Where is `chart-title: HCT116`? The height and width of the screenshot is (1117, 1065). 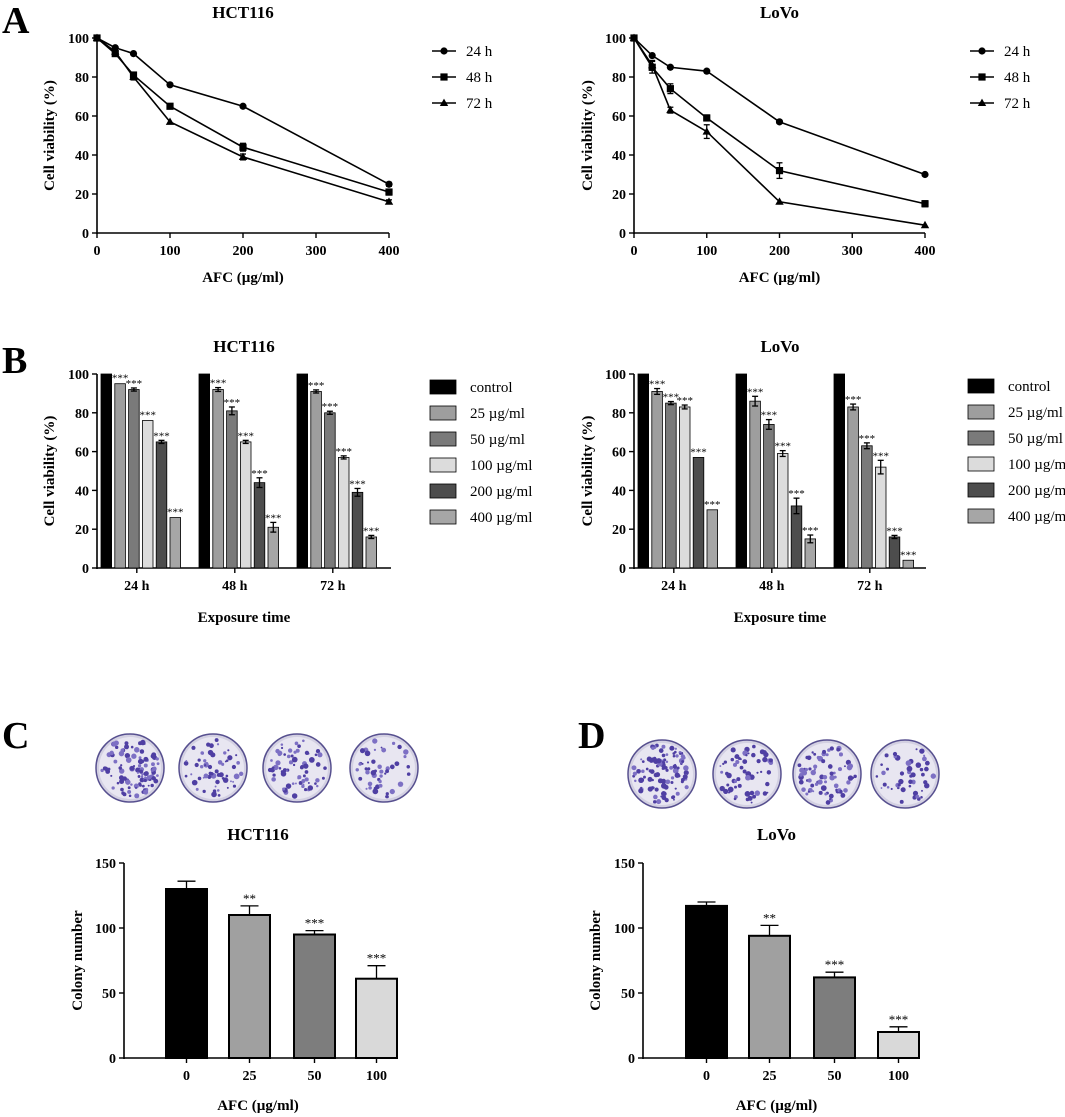 chart-title: HCT116 is located at coordinates (243, 346).